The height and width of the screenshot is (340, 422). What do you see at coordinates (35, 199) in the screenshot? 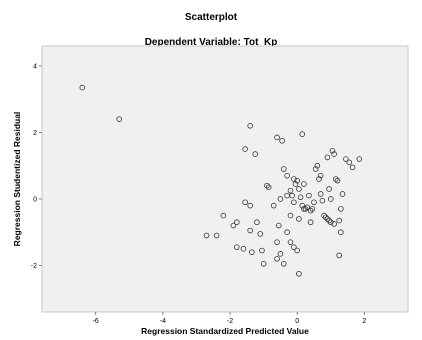
I see `y-tick-label: 0` at bounding box center [35, 199].